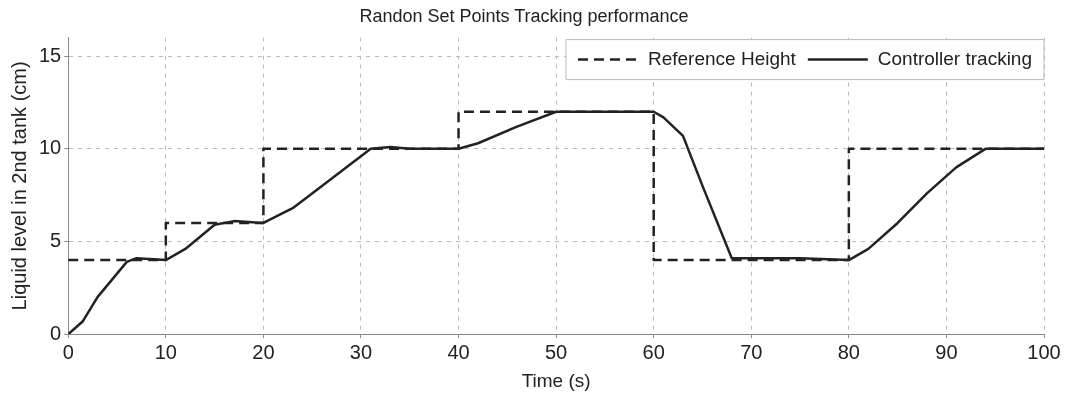 Image resolution: width=1088 pixels, height=401 pixels. I want to click on x-tick-label: 60, so click(653, 351).